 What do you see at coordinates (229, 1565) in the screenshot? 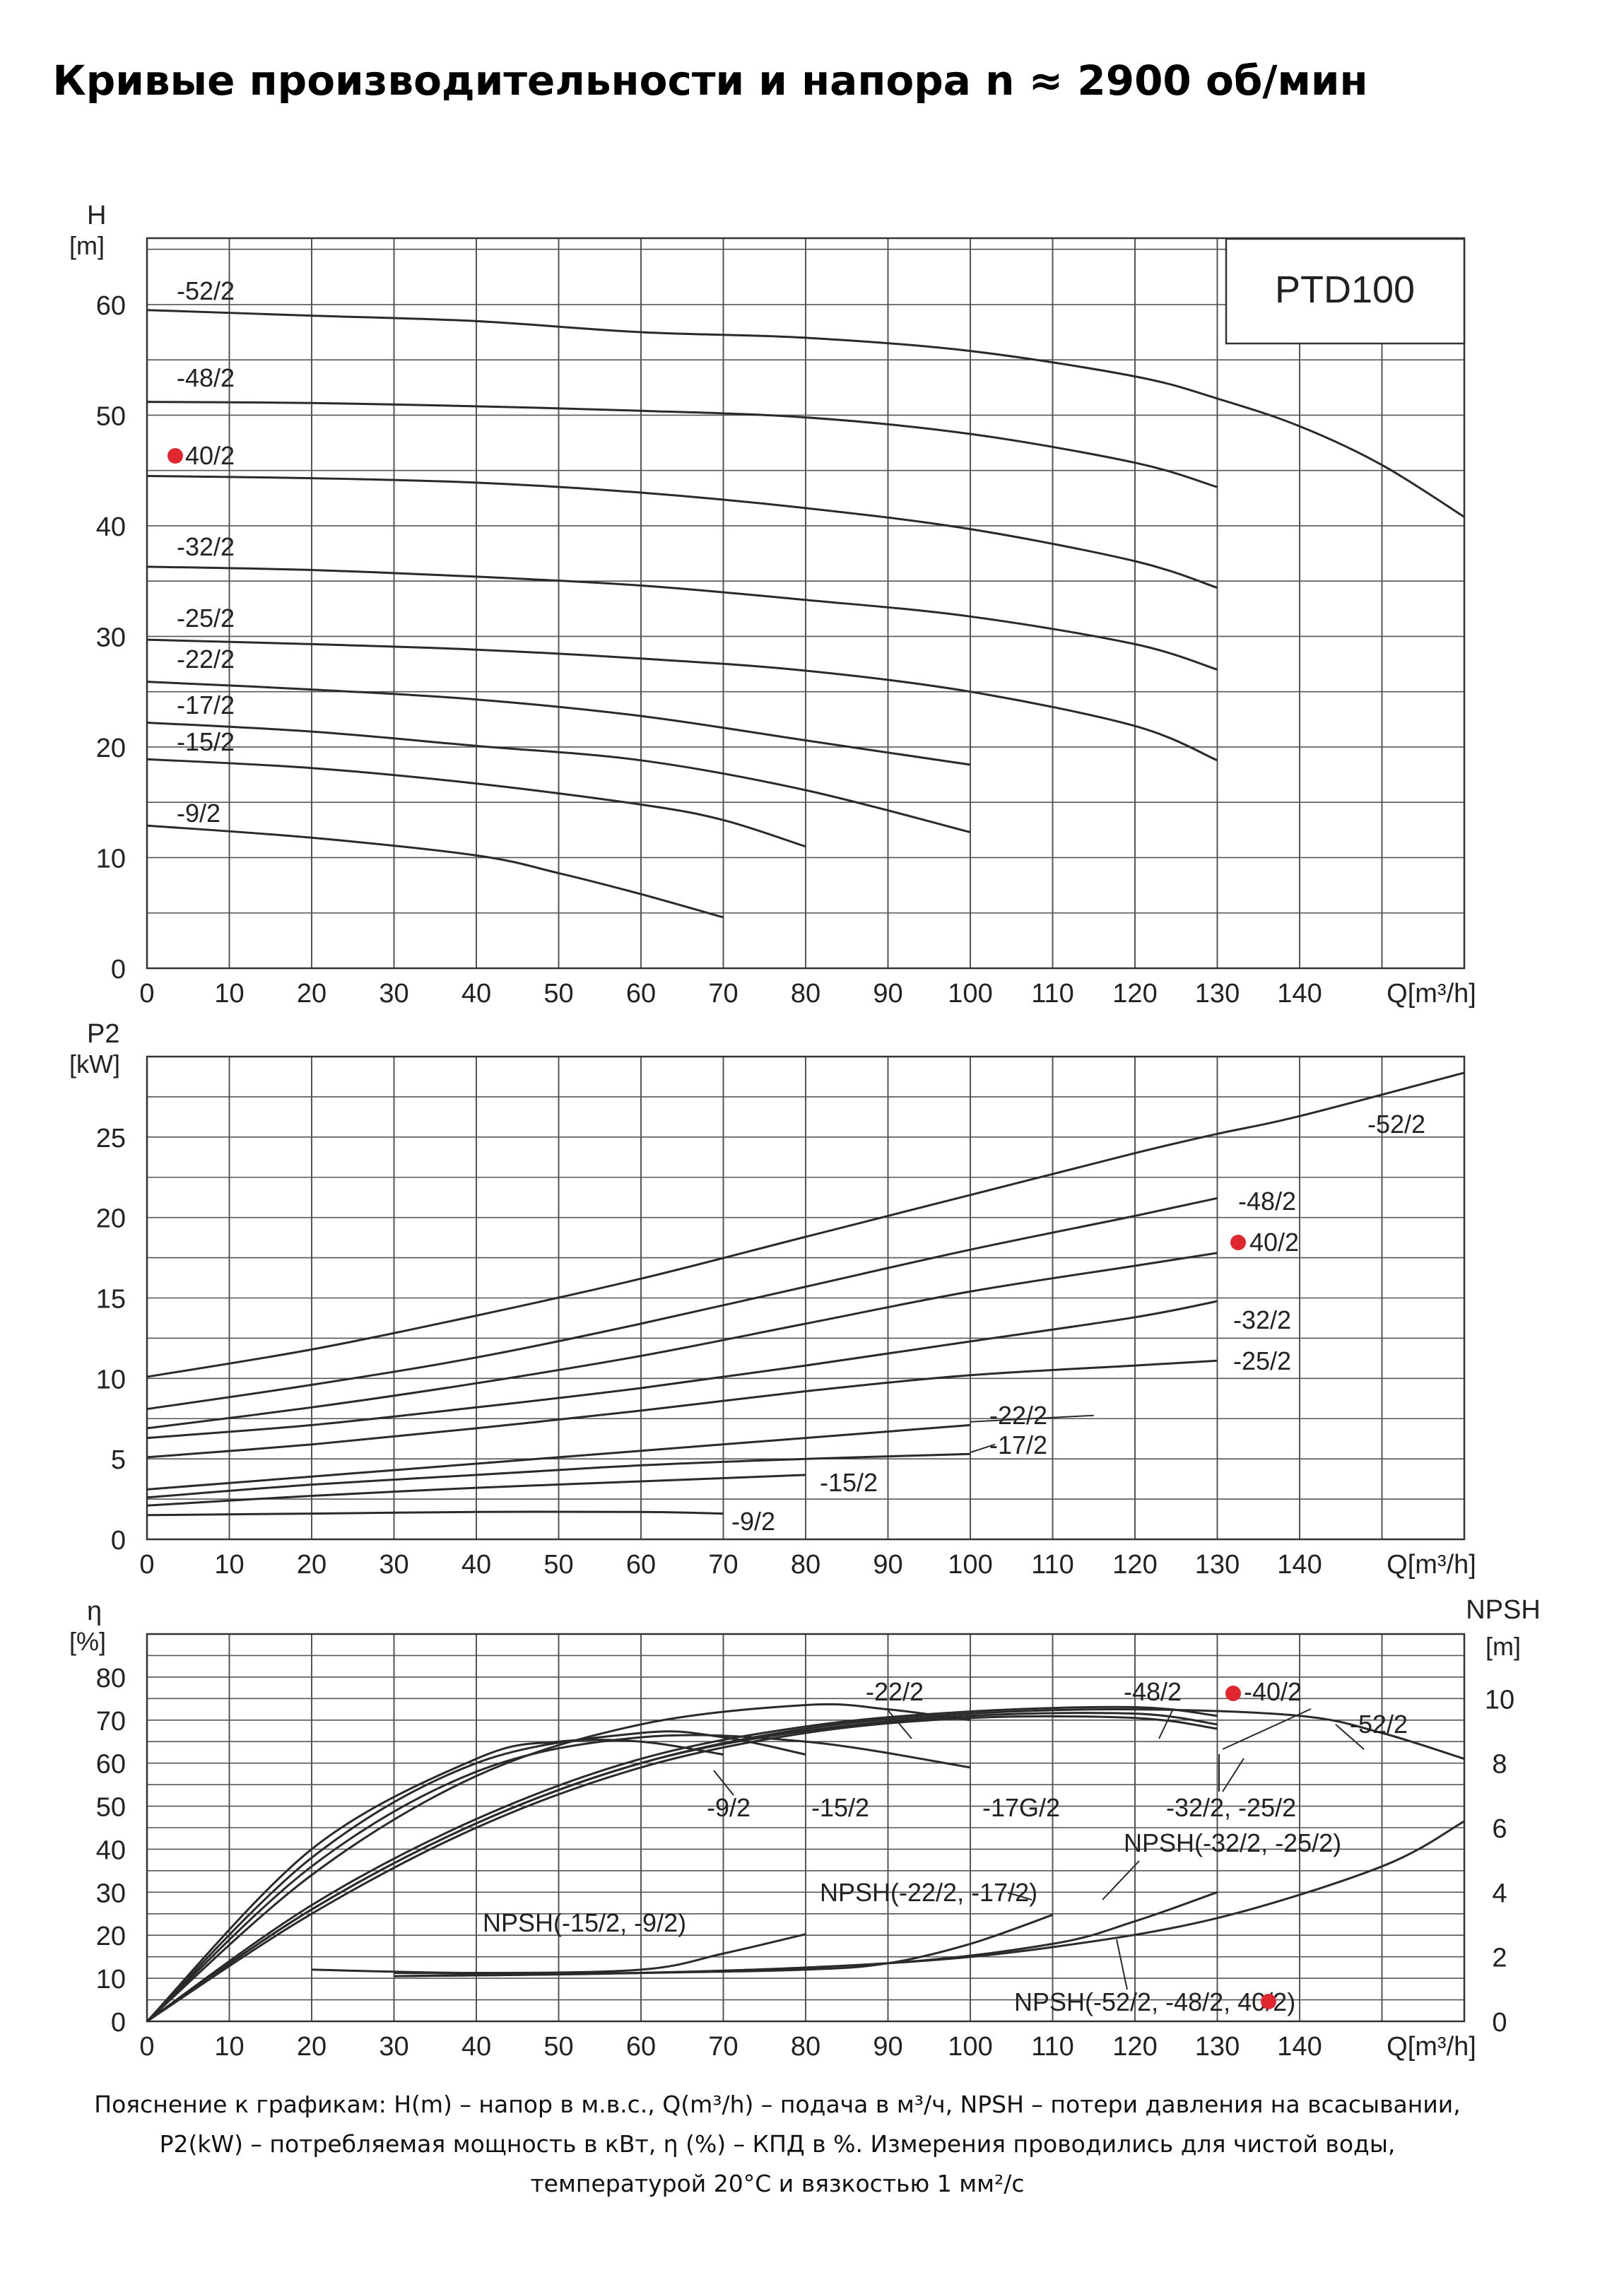
I see `x-tick-label: 10` at bounding box center [229, 1565].